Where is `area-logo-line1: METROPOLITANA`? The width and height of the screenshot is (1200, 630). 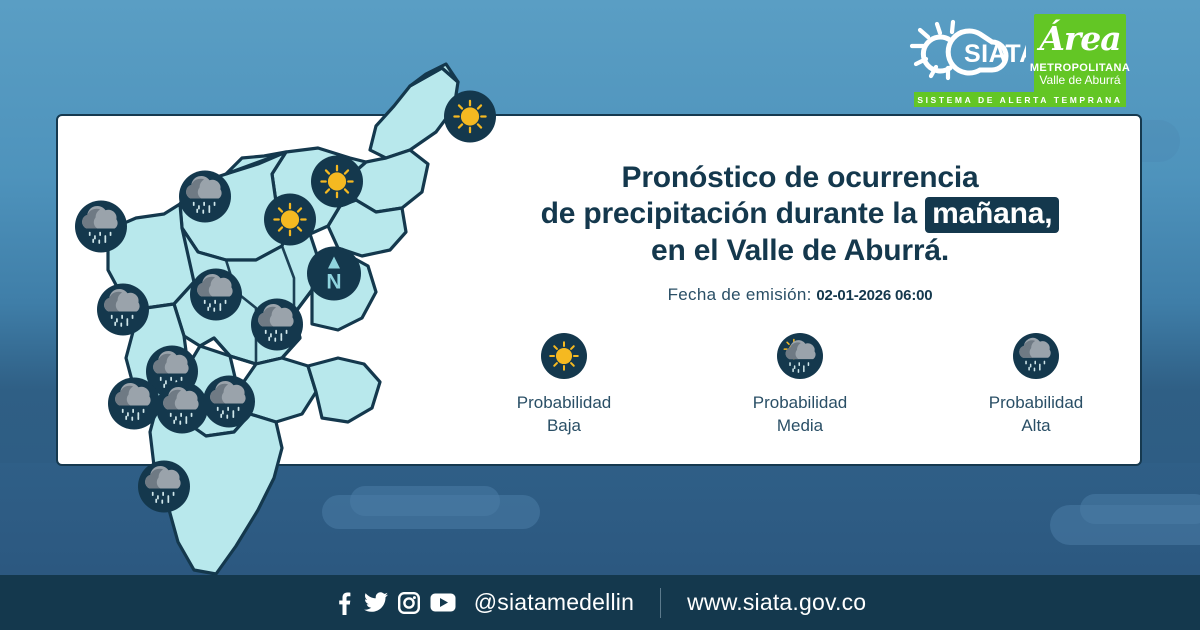 area-logo-line1: METROPOLITANA is located at coordinates (1080, 68).